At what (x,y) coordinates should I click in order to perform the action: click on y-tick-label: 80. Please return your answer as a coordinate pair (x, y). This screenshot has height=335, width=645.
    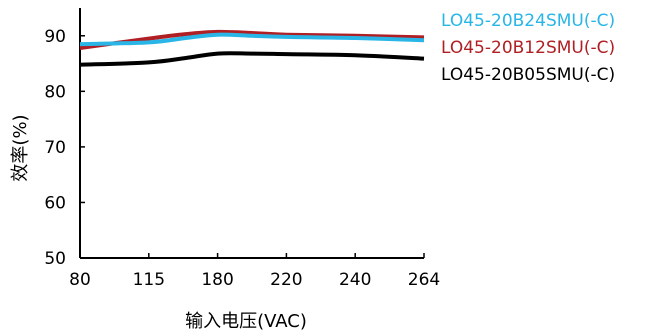
    Looking at the image, I should click on (55, 92).